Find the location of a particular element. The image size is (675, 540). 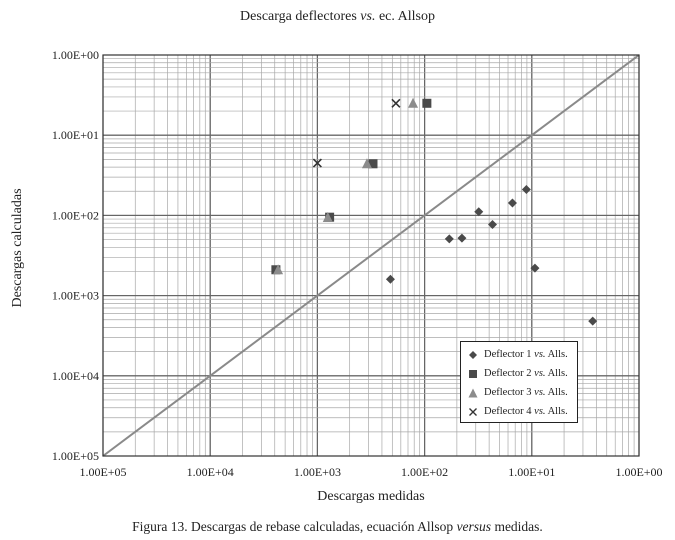

x-marker-icon is located at coordinates (473, 411).